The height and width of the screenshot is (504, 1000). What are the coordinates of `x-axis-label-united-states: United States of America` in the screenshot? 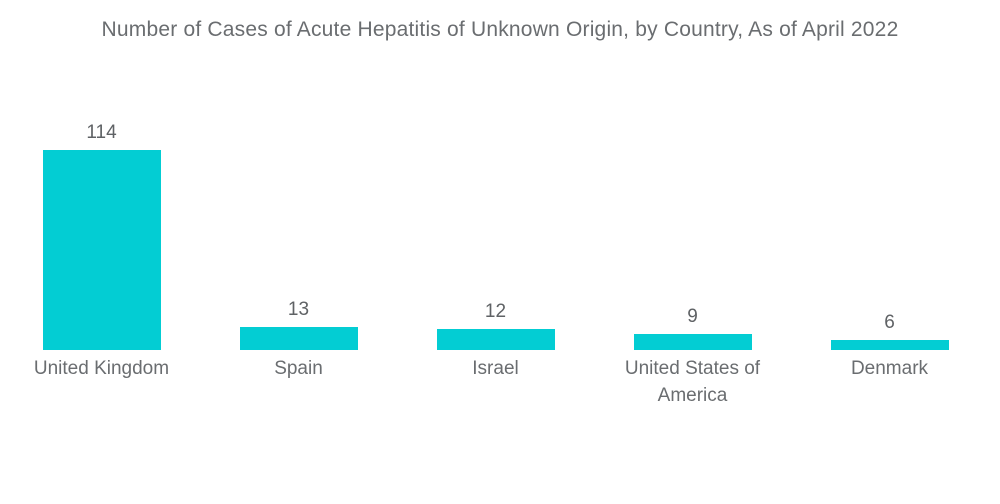 It's located at (692, 382).